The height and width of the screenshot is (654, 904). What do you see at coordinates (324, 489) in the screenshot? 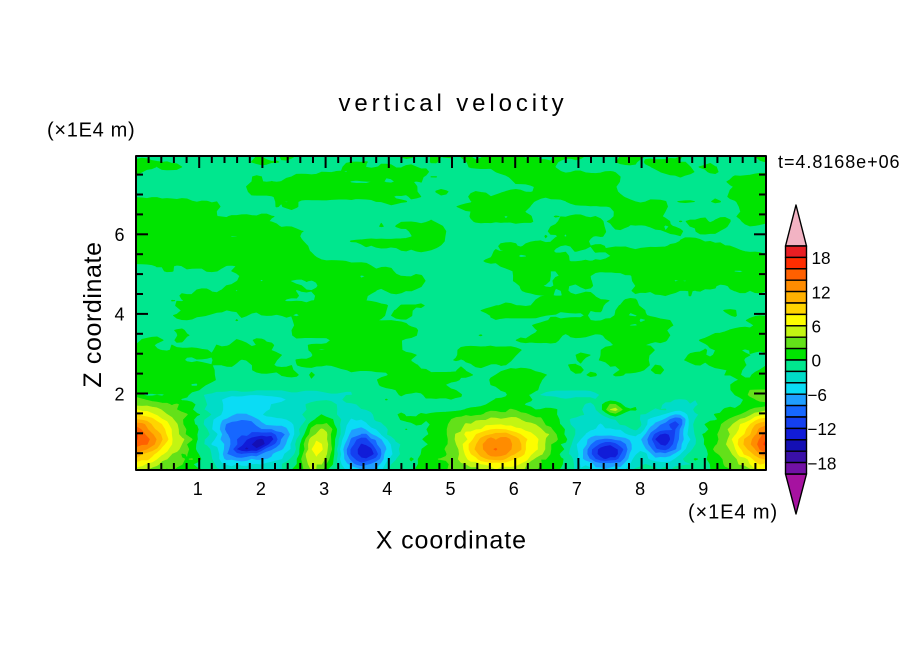
I see `svg-text: 3` at bounding box center [324, 489].